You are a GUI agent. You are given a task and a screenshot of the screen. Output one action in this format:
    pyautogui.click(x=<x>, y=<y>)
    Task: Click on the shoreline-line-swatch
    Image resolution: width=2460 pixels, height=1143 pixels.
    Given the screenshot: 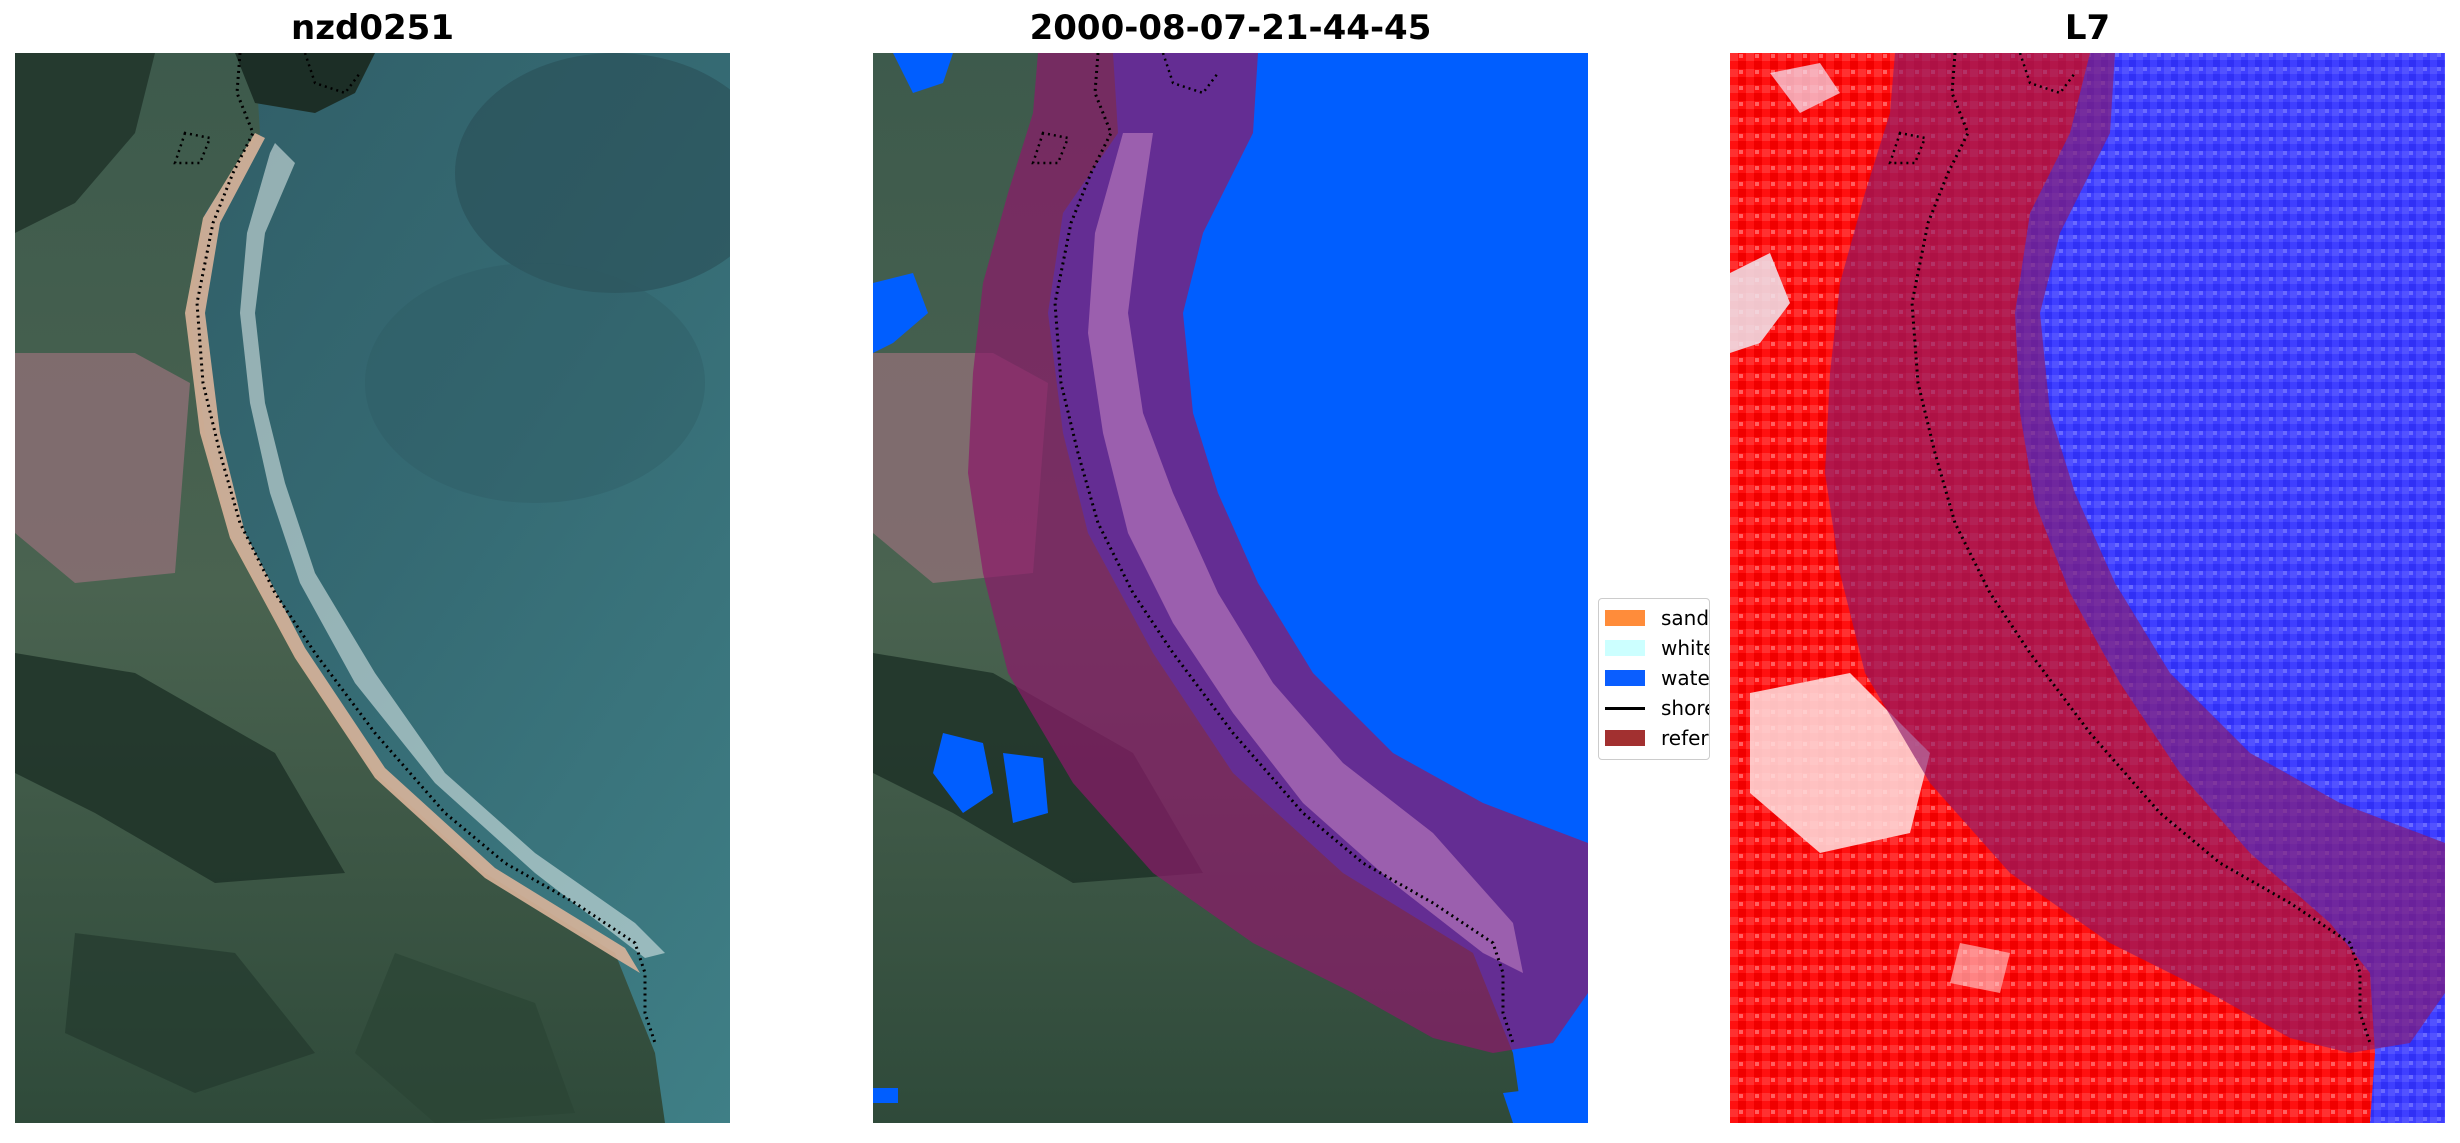 What is the action you would take?
    pyautogui.click(x=1625, y=708)
    